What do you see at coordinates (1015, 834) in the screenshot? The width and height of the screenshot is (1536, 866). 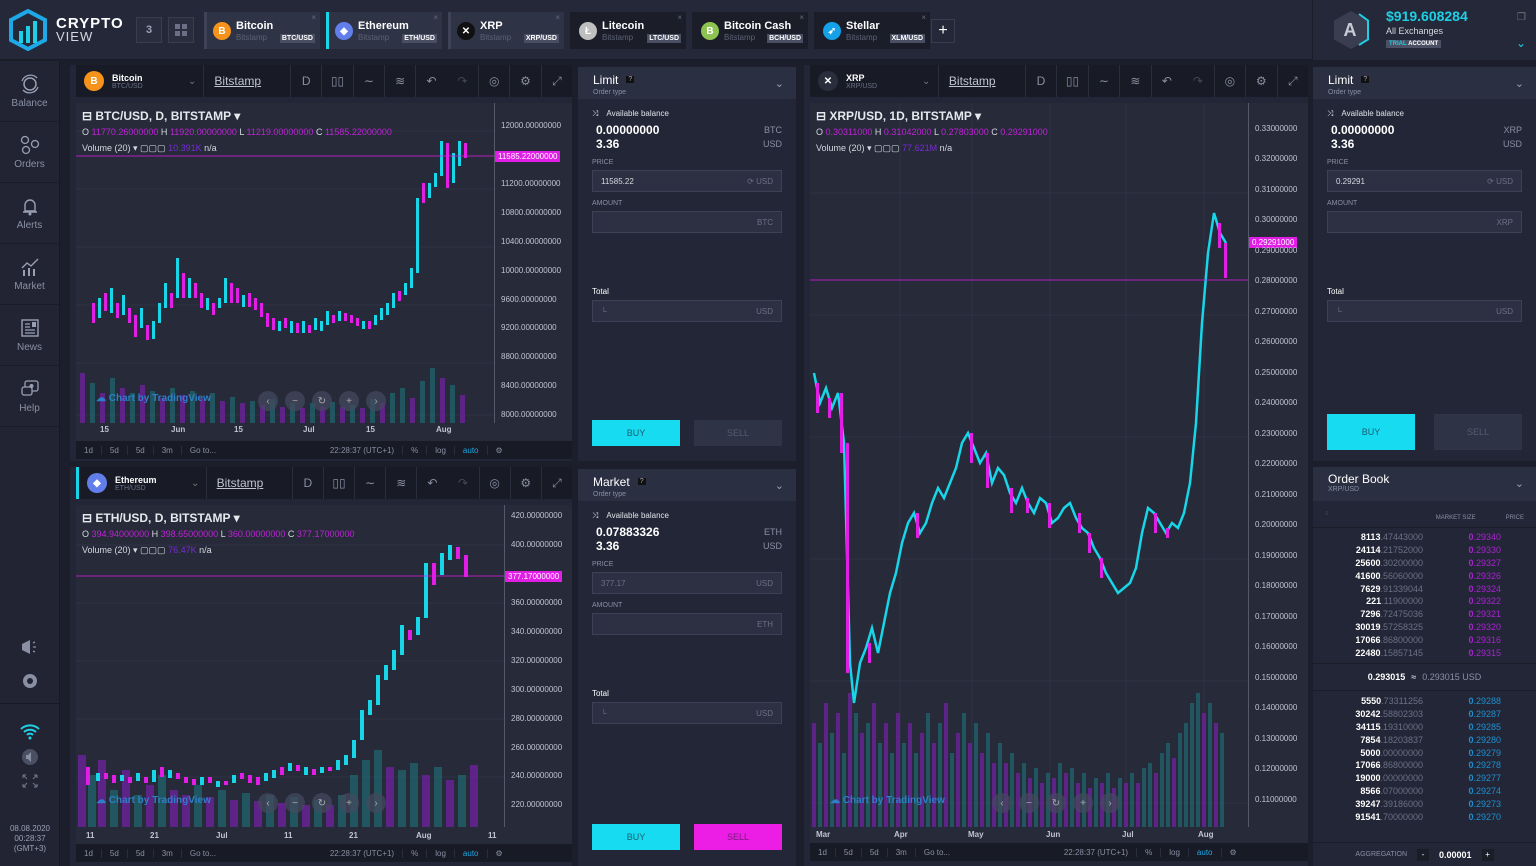 I see `time-axis: Mar Apr May Jun Jul Aug` at bounding box center [1015, 834].